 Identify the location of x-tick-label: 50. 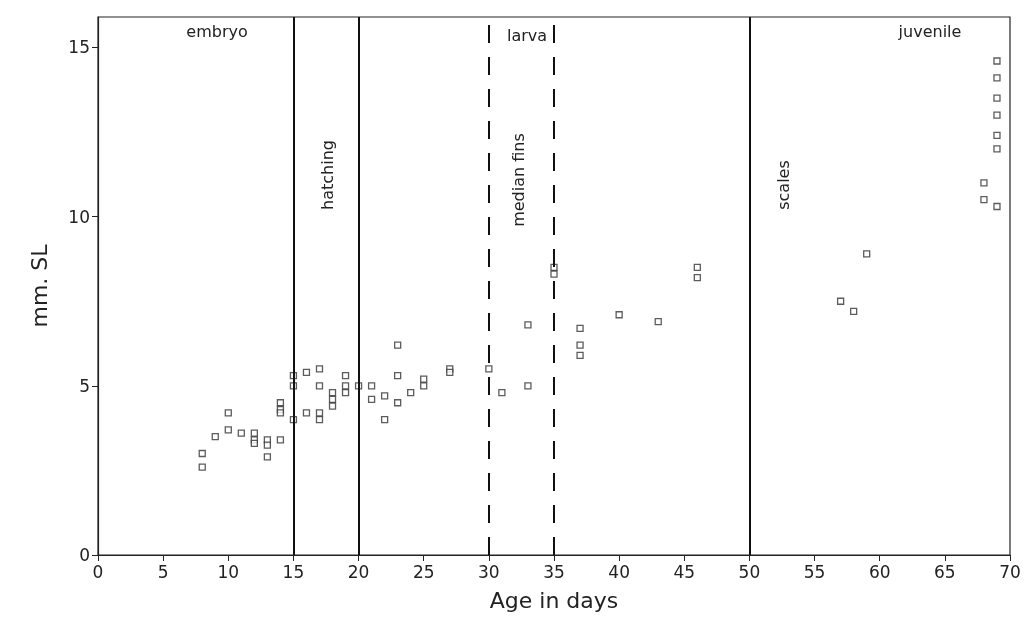
(749, 571).